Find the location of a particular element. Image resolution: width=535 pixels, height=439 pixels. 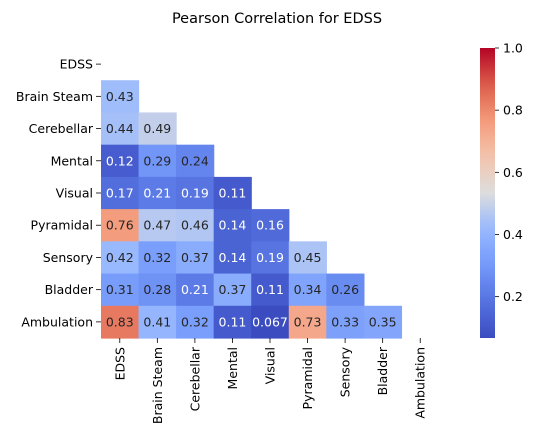

cell-value-label: 0.16 is located at coordinates (270, 225).